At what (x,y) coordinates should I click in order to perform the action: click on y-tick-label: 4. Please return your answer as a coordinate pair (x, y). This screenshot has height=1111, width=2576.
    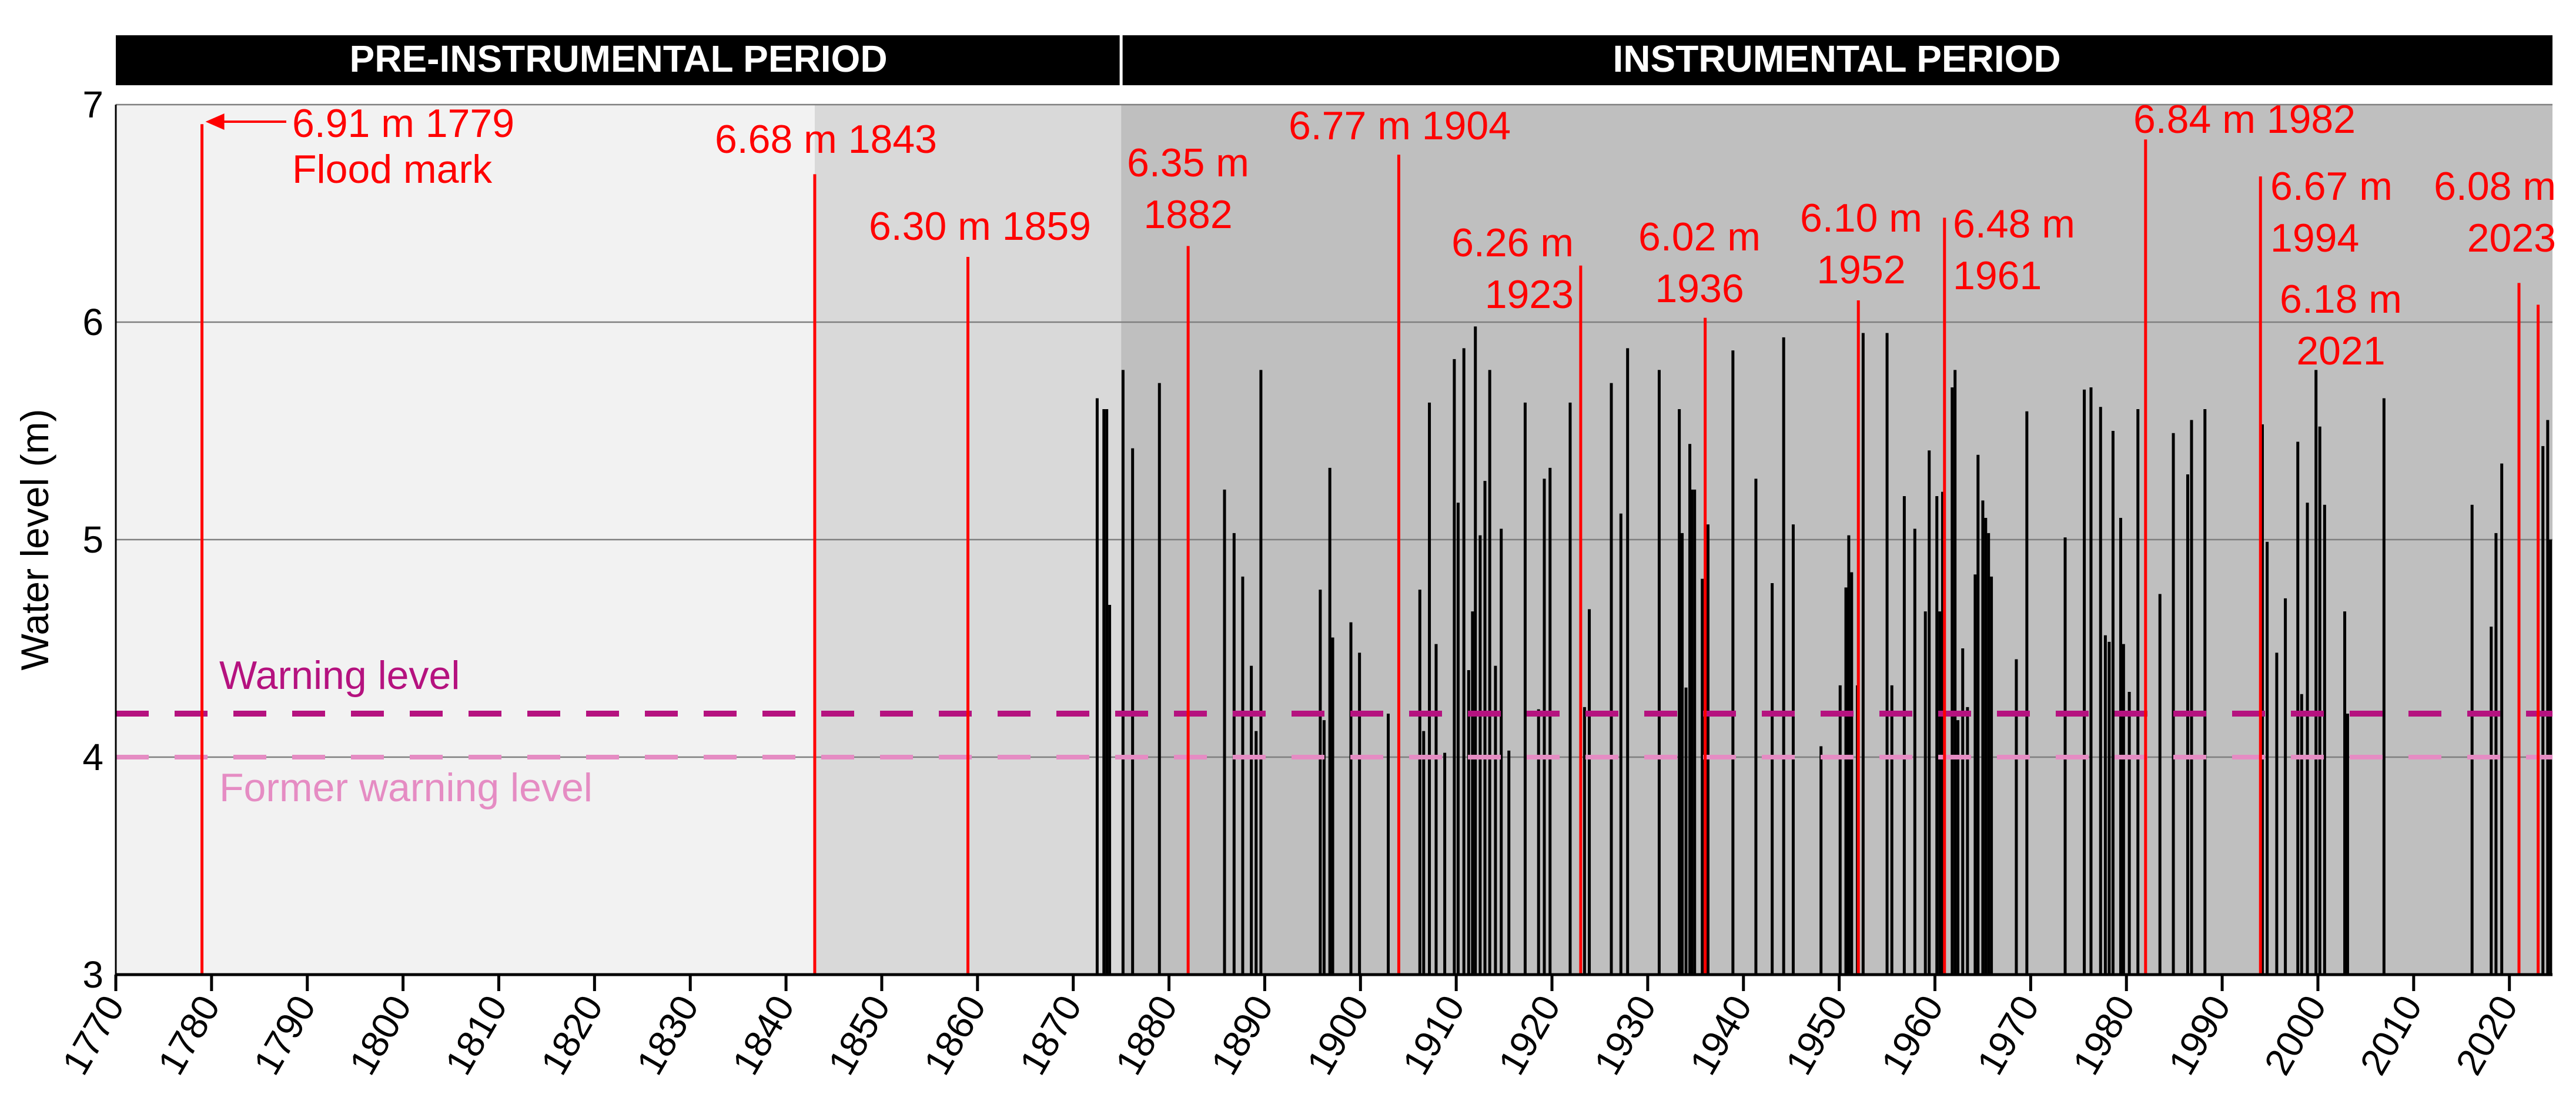
    Looking at the image, I should click on (92, 757).